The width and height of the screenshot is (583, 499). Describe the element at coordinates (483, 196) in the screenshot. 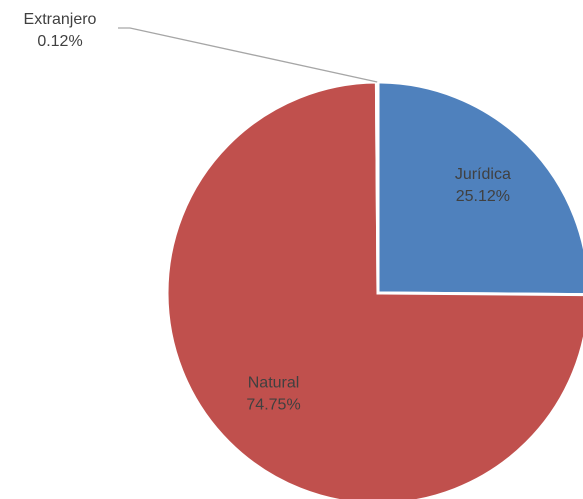

I see `label-value: 25.12%` at that location.